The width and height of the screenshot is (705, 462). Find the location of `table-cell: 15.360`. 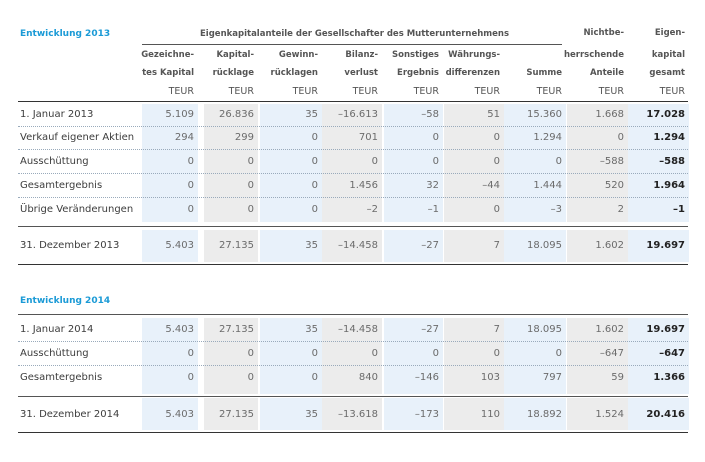

table-cell: 15.360 is located at coordinates (544, 114).